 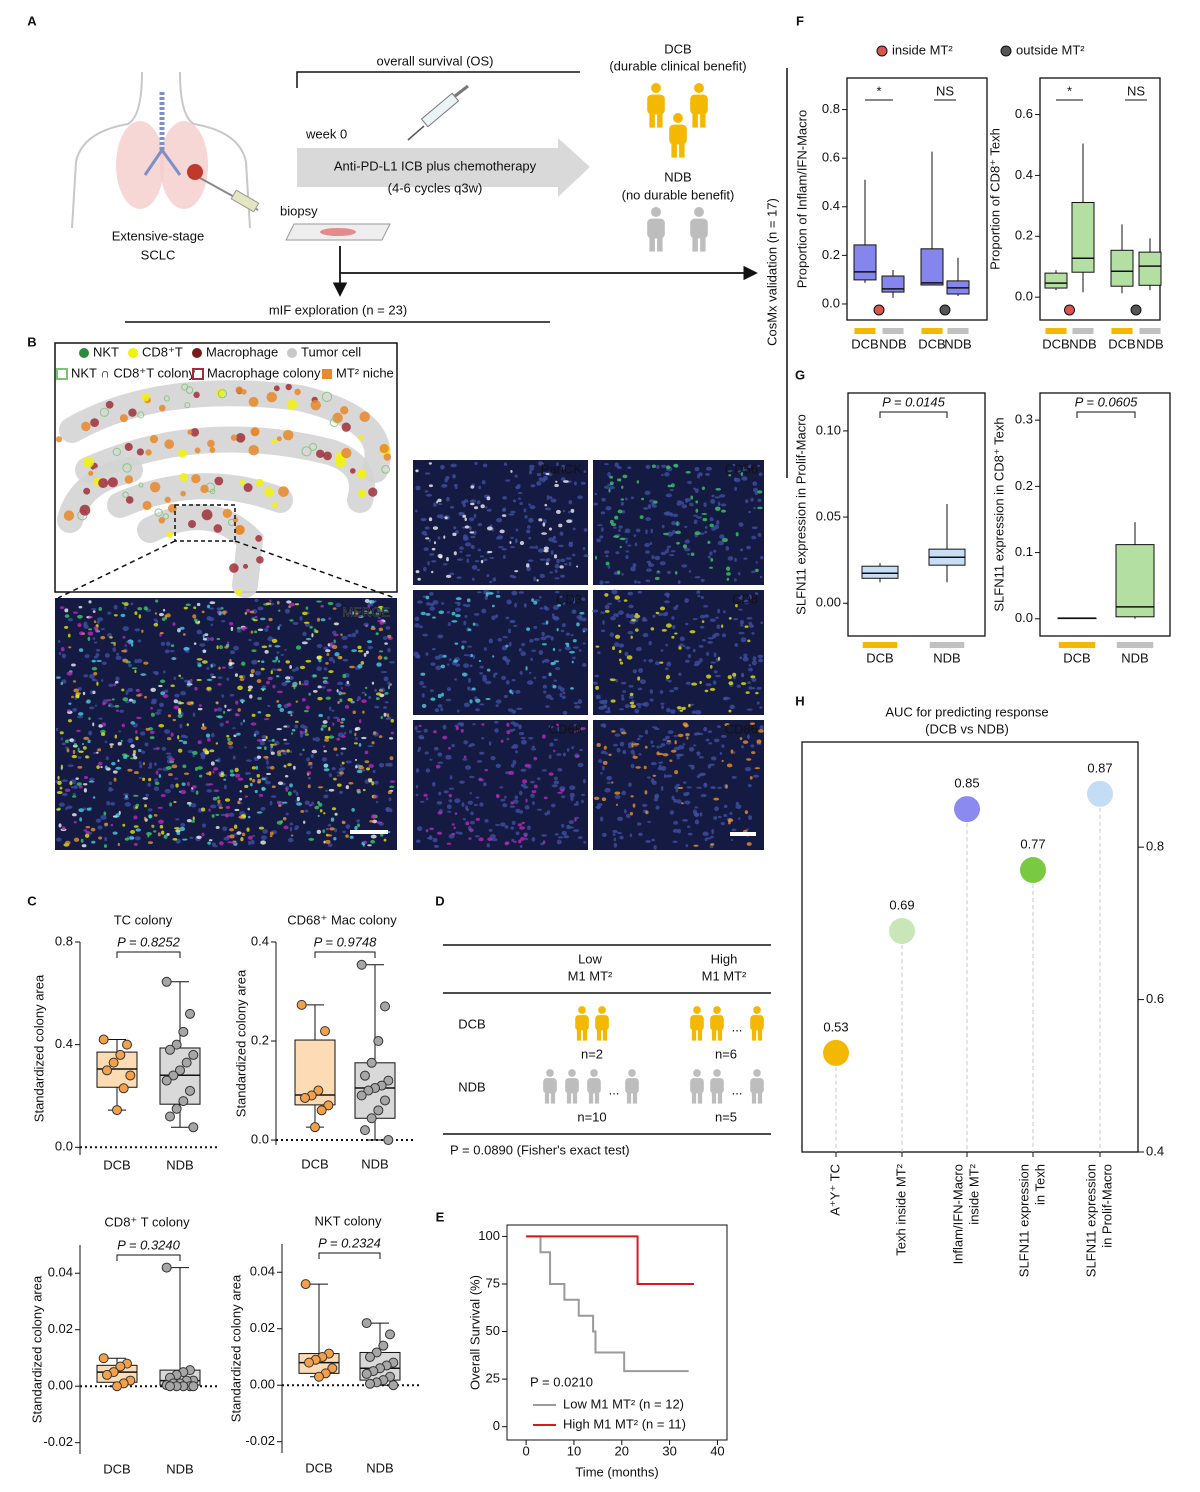 I want to click on person-icon, so click(x=656, y=229).